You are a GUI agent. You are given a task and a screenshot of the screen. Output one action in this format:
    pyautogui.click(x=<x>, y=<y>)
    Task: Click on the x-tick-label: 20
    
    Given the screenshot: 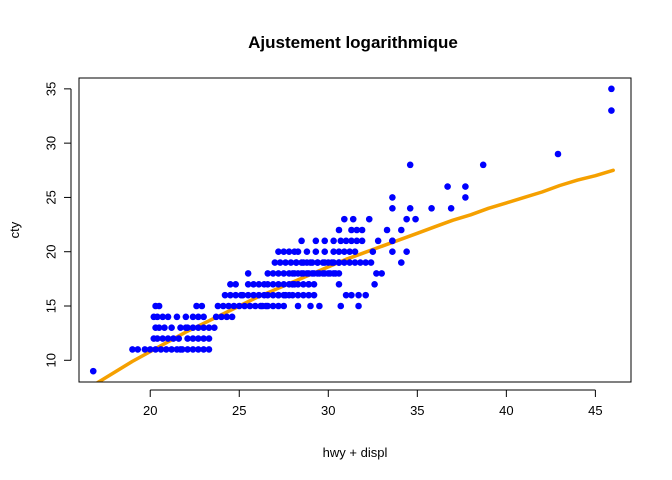 What is the action you would take?
    pyautogui.click(x=150, y=410)
    